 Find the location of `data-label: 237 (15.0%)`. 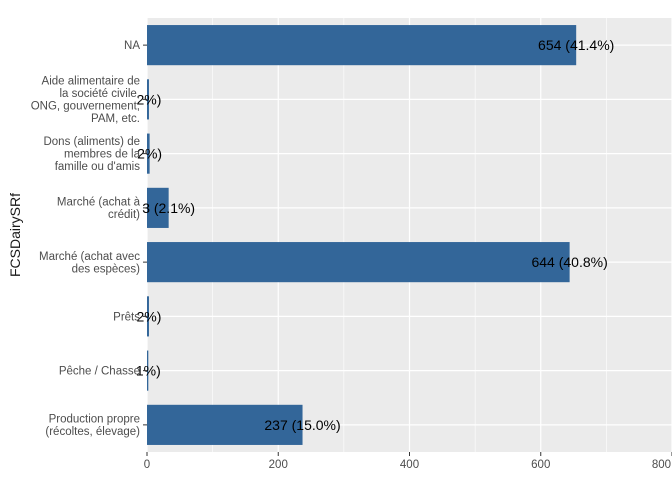

data-label: 237 (15.0%) is located at coordinates (302, 425).